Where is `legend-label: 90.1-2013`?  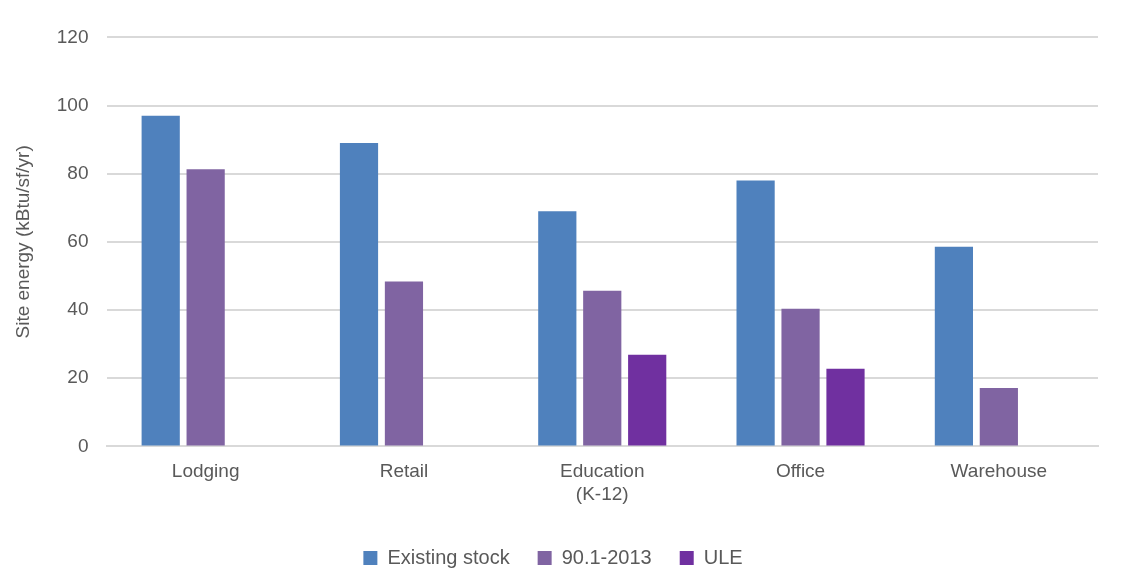
legend-label: 90.1-2013 is located at coordinates (606, 556).